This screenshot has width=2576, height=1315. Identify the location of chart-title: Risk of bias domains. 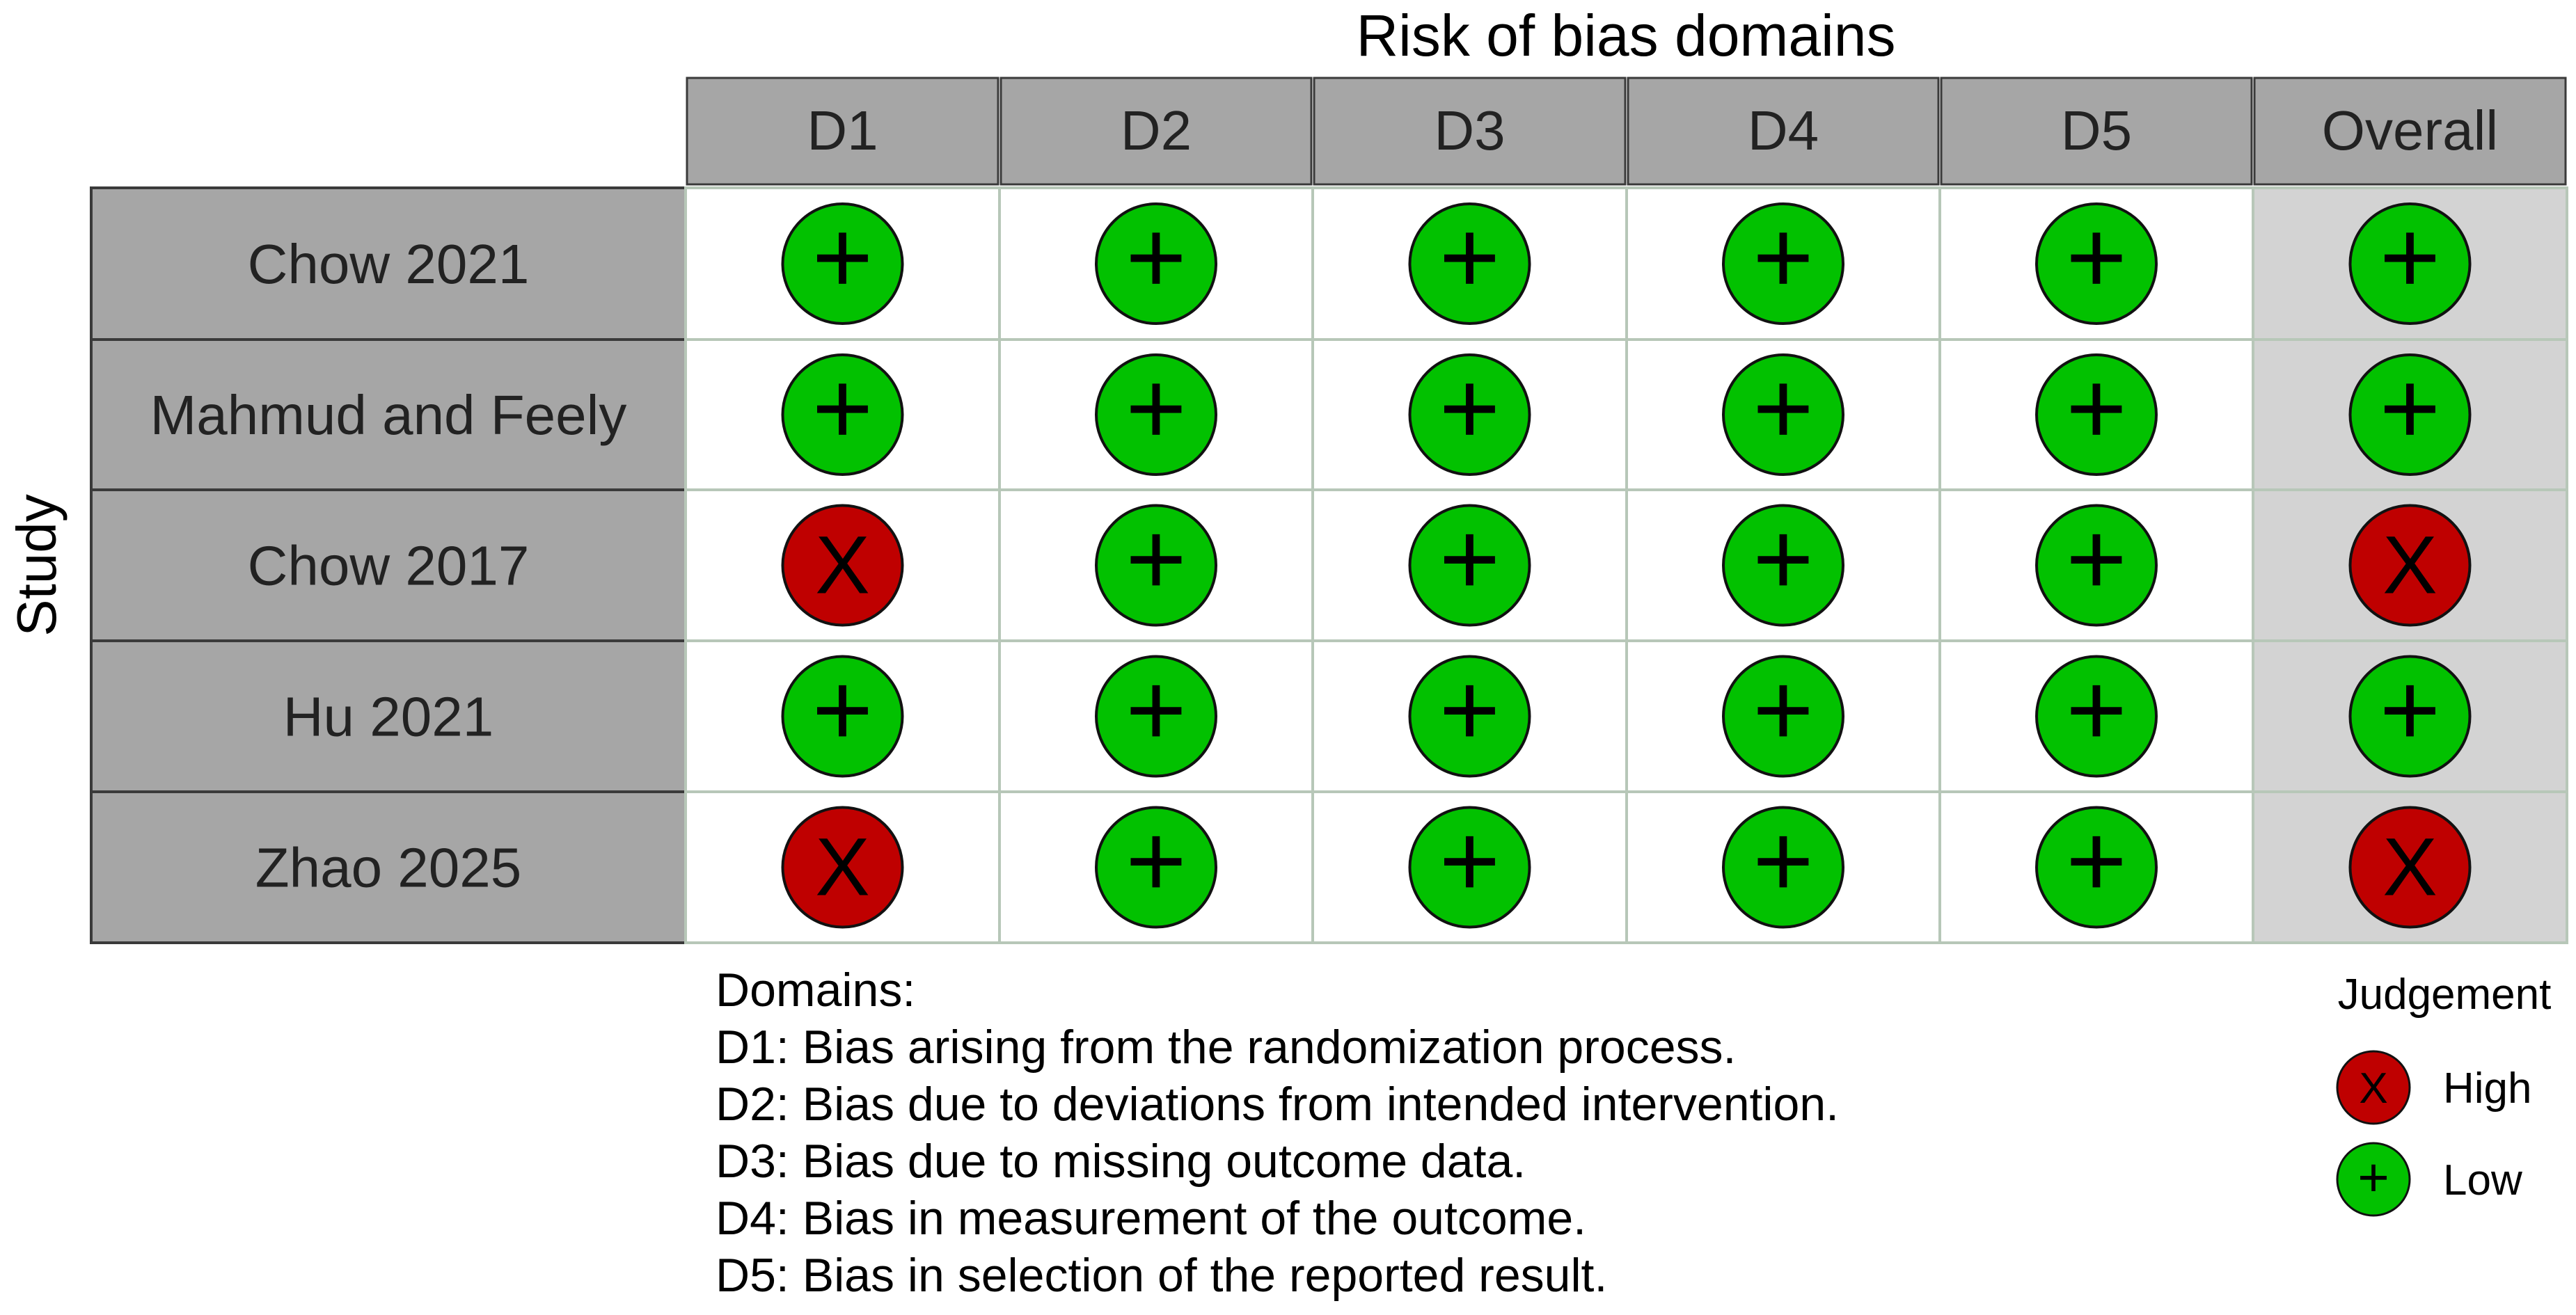
(1626, 35).